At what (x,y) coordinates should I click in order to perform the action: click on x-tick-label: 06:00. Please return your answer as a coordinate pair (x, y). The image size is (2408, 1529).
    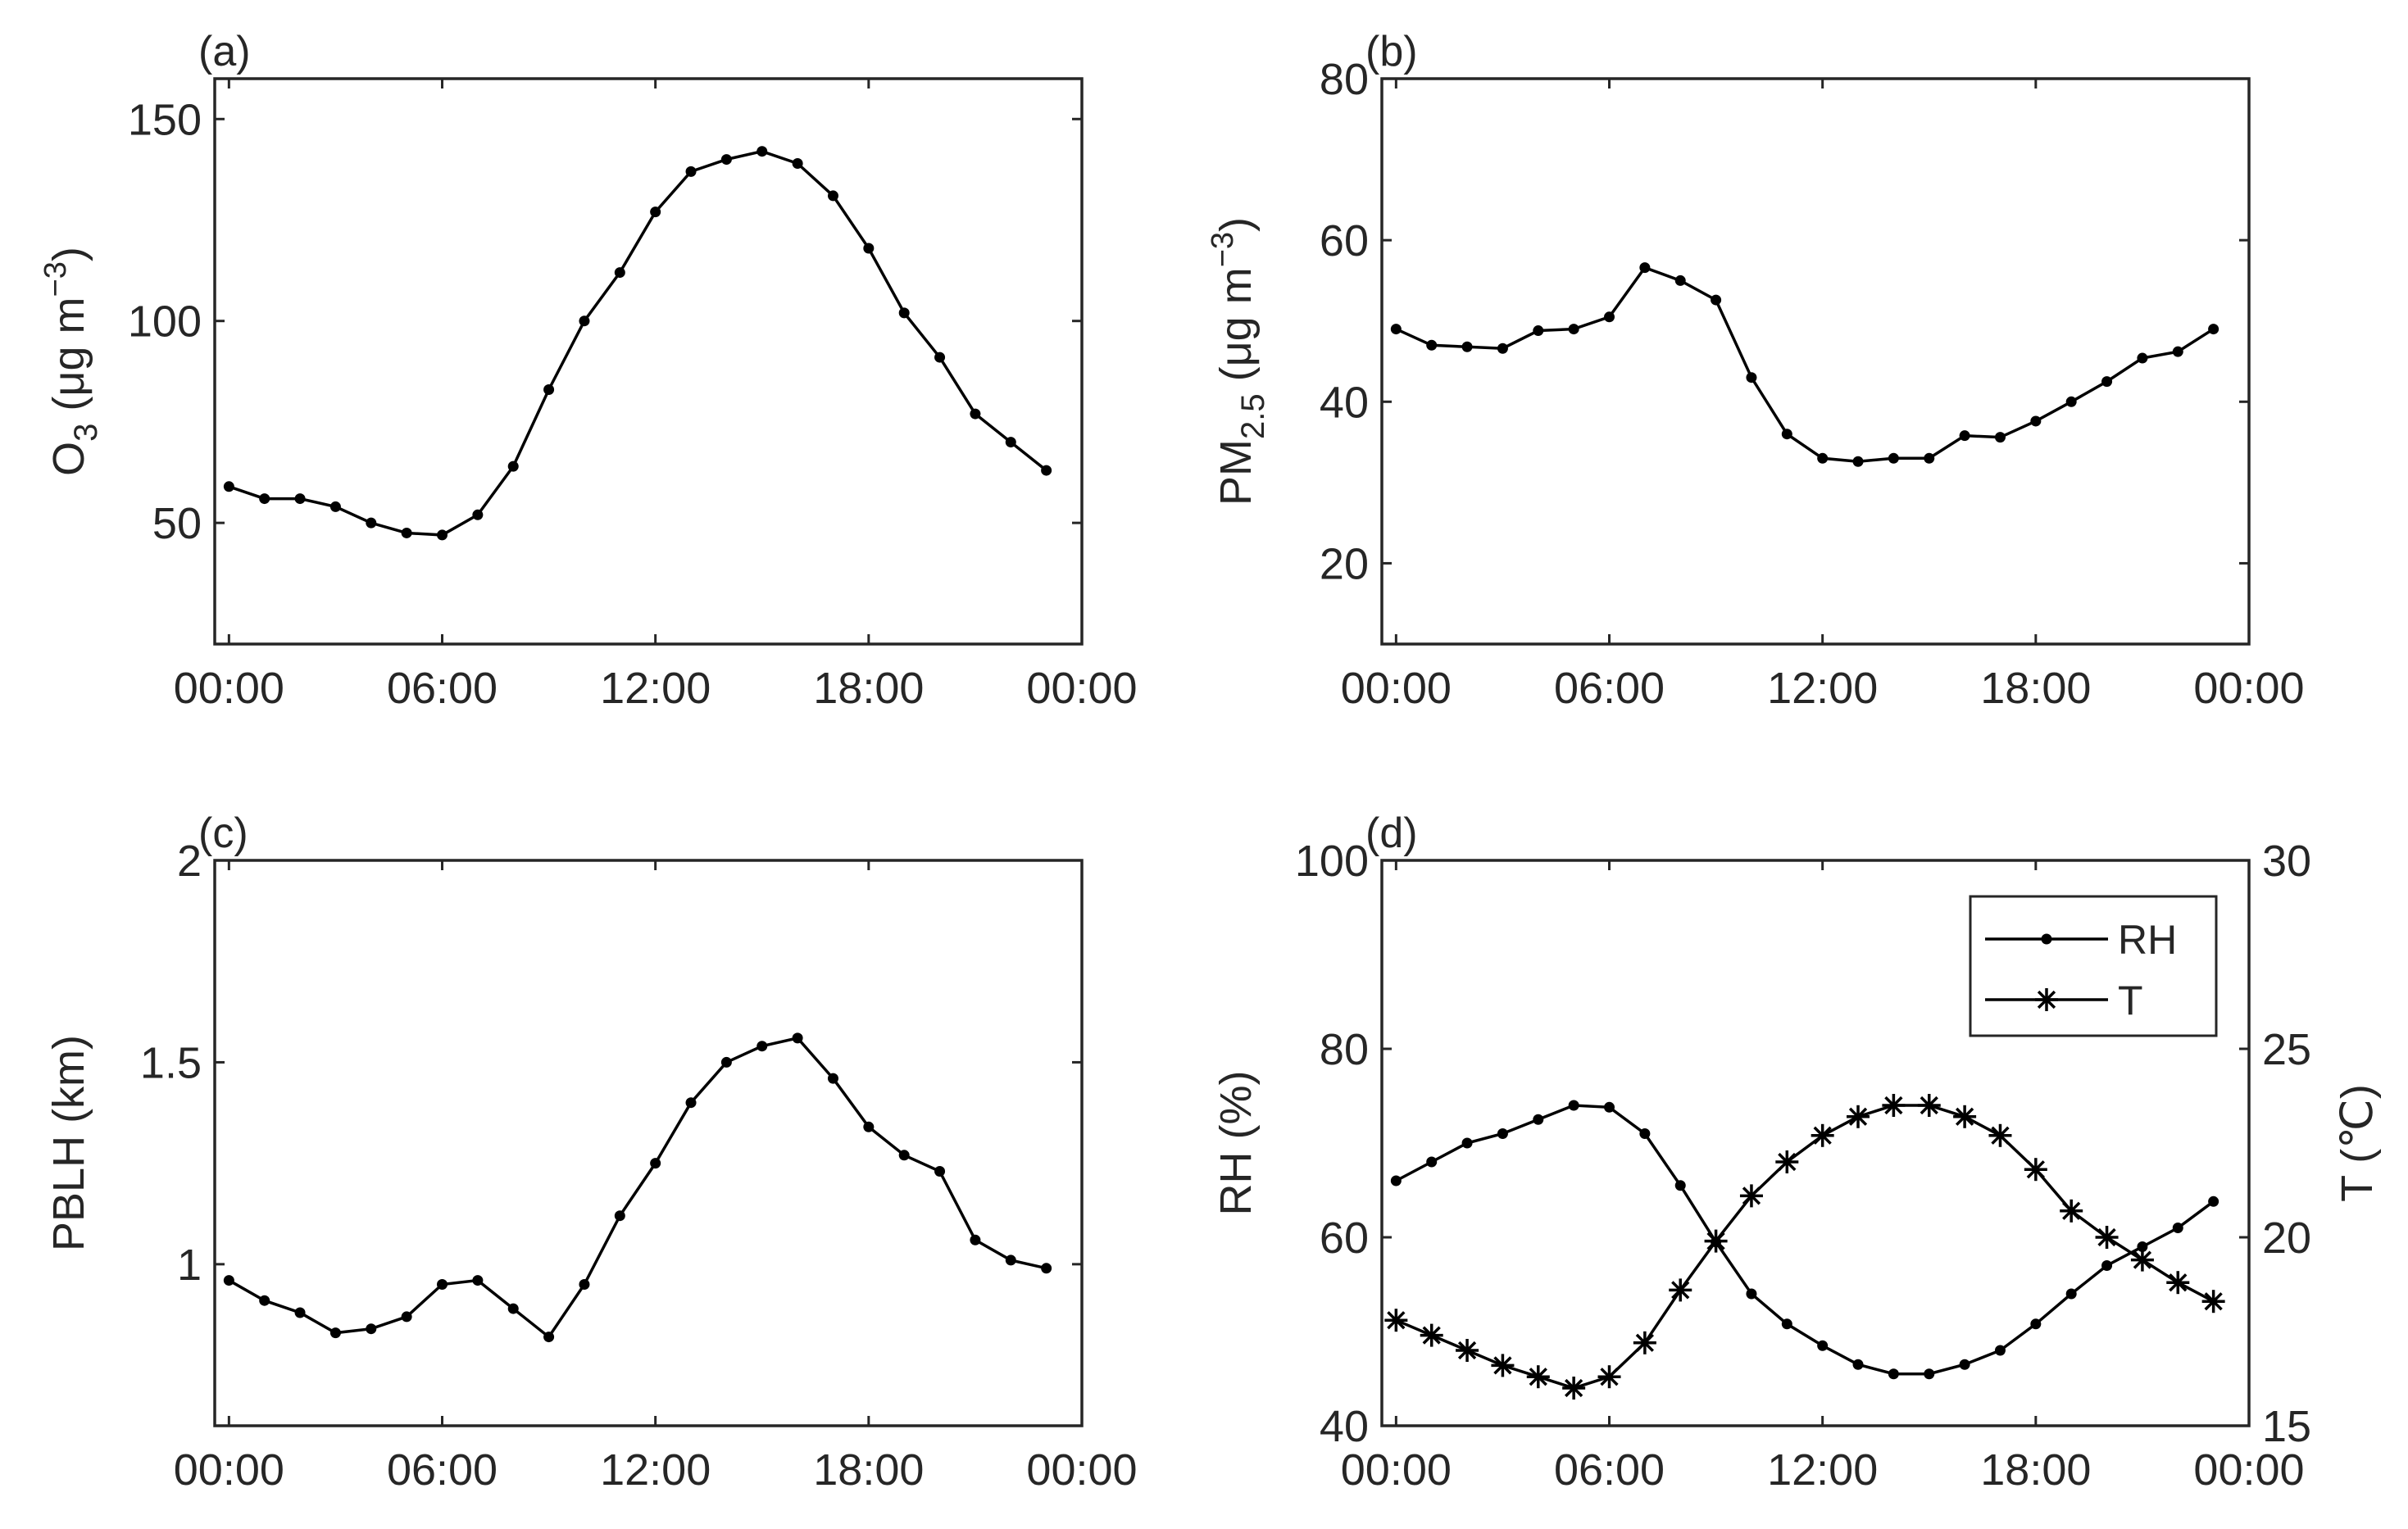
    Looking at the image, I should click on (442, 1470).